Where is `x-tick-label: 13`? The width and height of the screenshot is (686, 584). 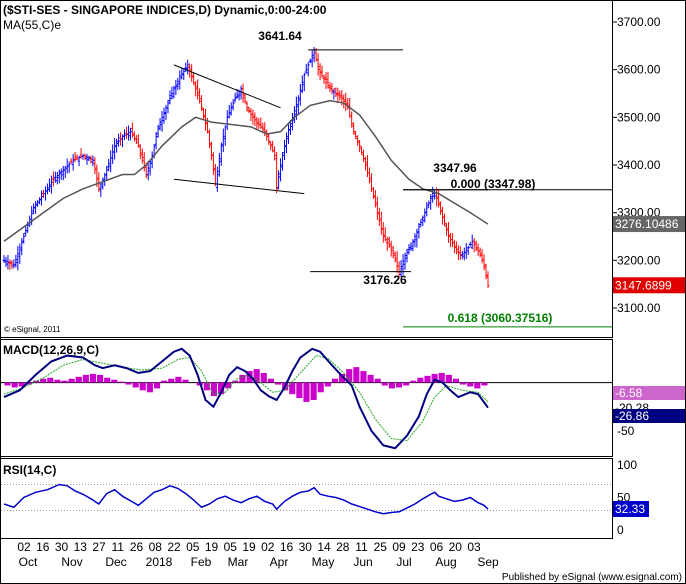
x-tick-label: 13 is located at coordinates (81, 547).